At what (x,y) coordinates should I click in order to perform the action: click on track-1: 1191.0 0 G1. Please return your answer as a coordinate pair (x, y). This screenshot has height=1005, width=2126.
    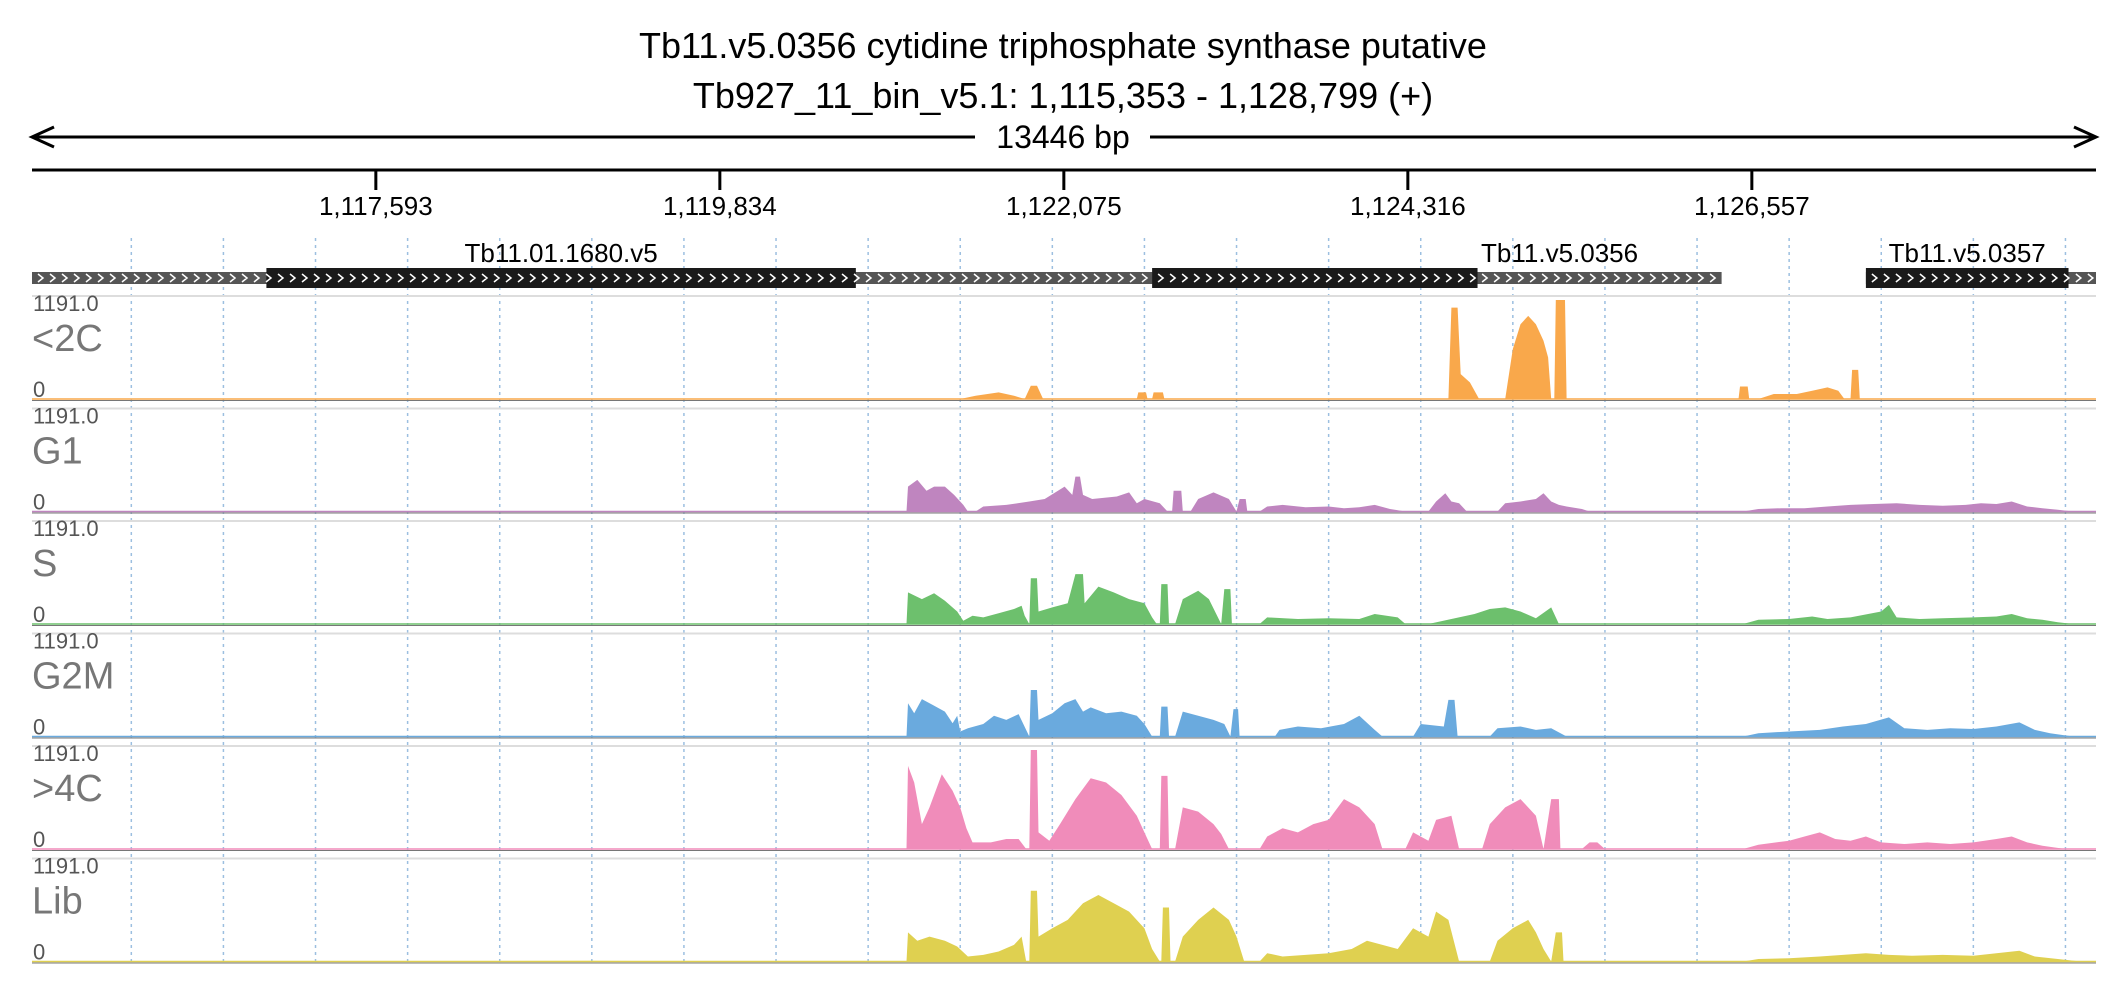
    Looking at the image, I should click on (1064, 459).